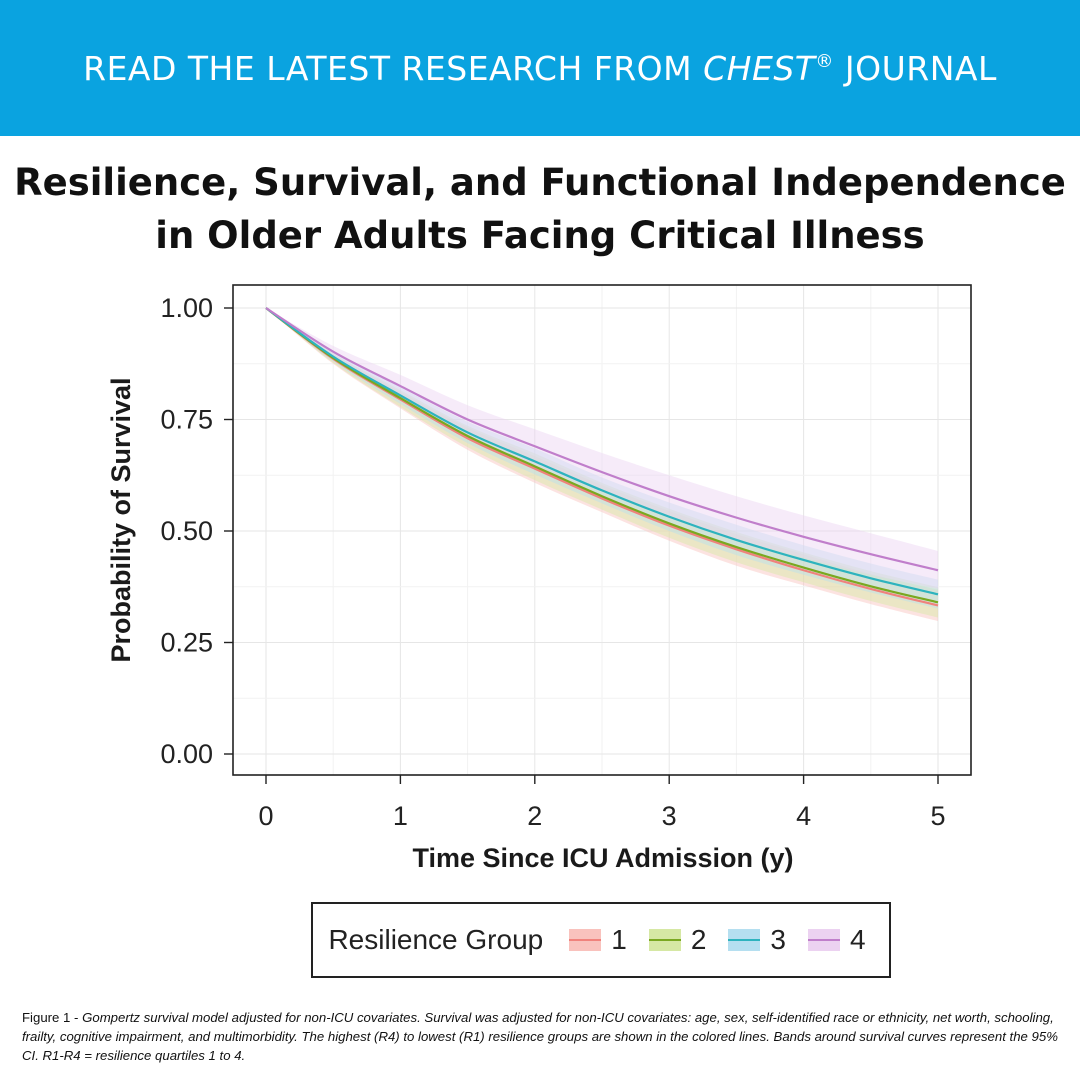 The width and height of the screenshot is (1080, 1080). I want to click on y-axis-label: Probability of Survival, so click(121, 519).